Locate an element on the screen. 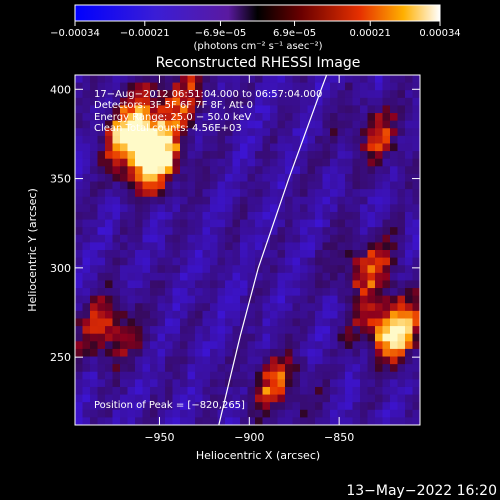  annotation-time-range: 17−Aug−2012 06:51:04.000 to 06:57:04.000 is located at coordinates (208, 94).